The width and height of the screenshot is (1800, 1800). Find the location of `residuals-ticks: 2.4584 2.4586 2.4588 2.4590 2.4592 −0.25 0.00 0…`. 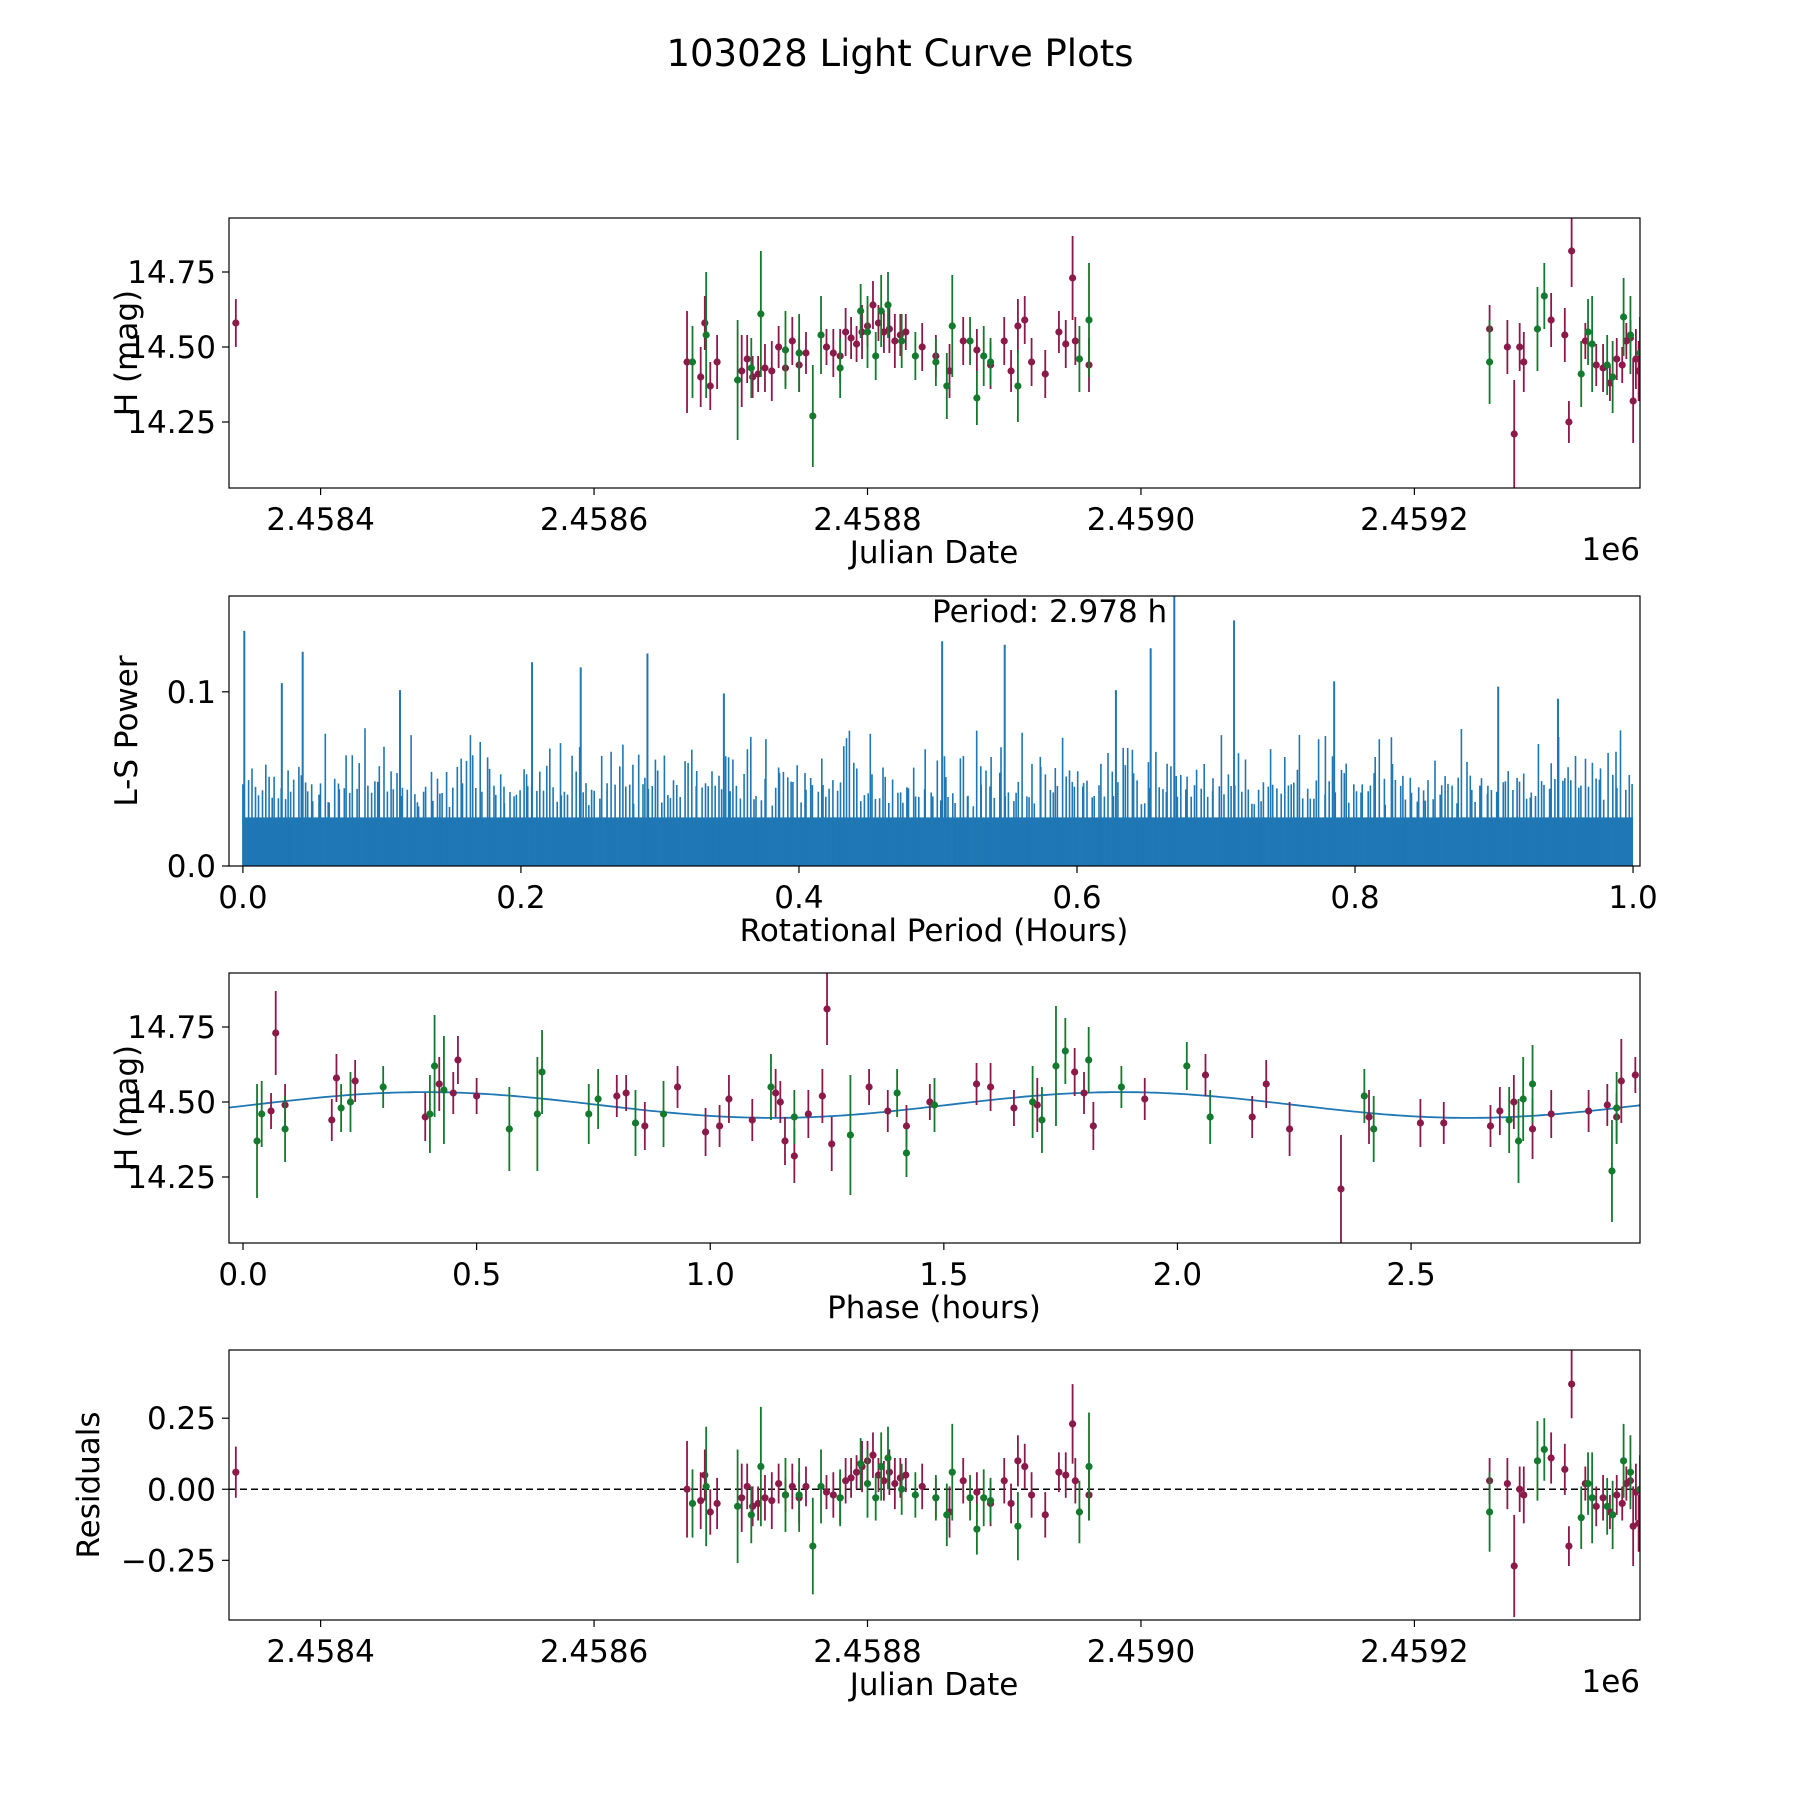

residuals-ticks: 2.4584 2.4586 2.4588 2.4590 2.4592 −0.25 0.00 0… is located at coordinates (795, 1535).